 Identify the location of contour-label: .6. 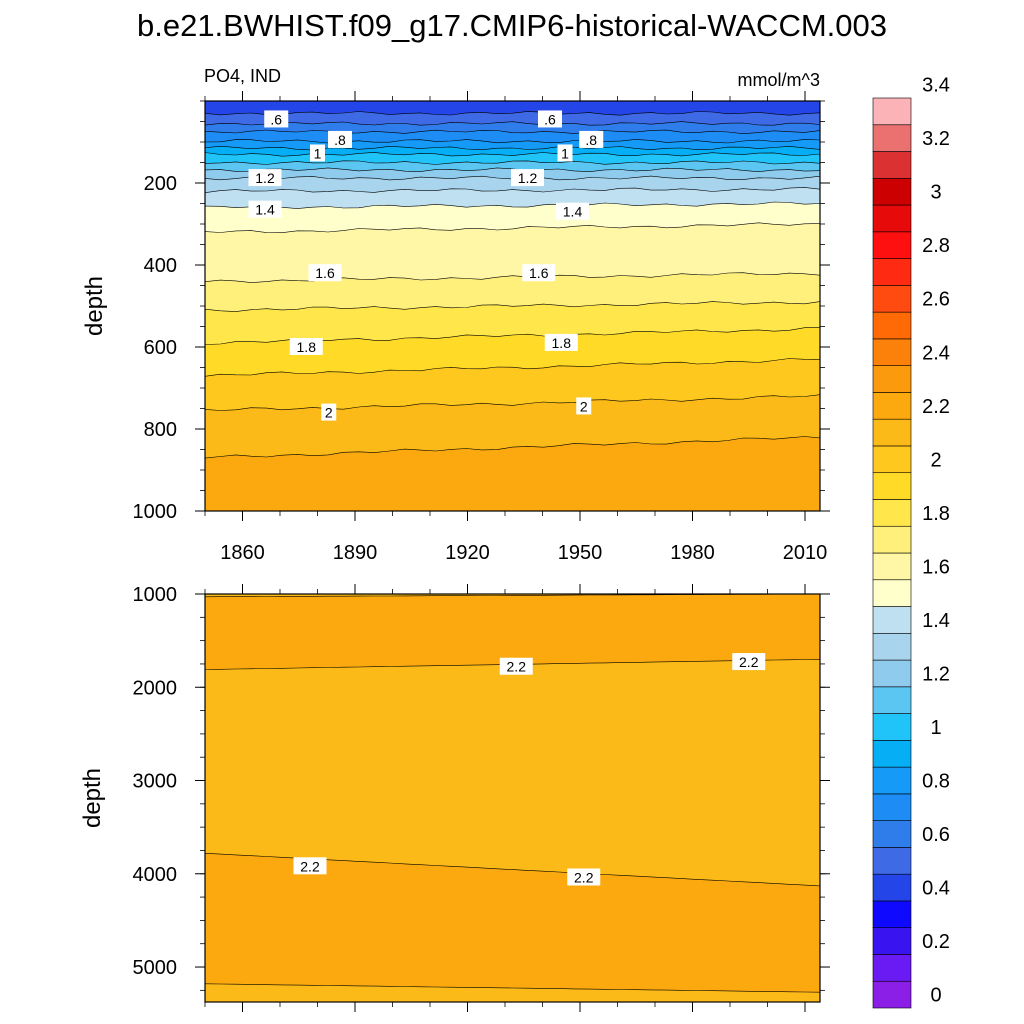
(550, 119).